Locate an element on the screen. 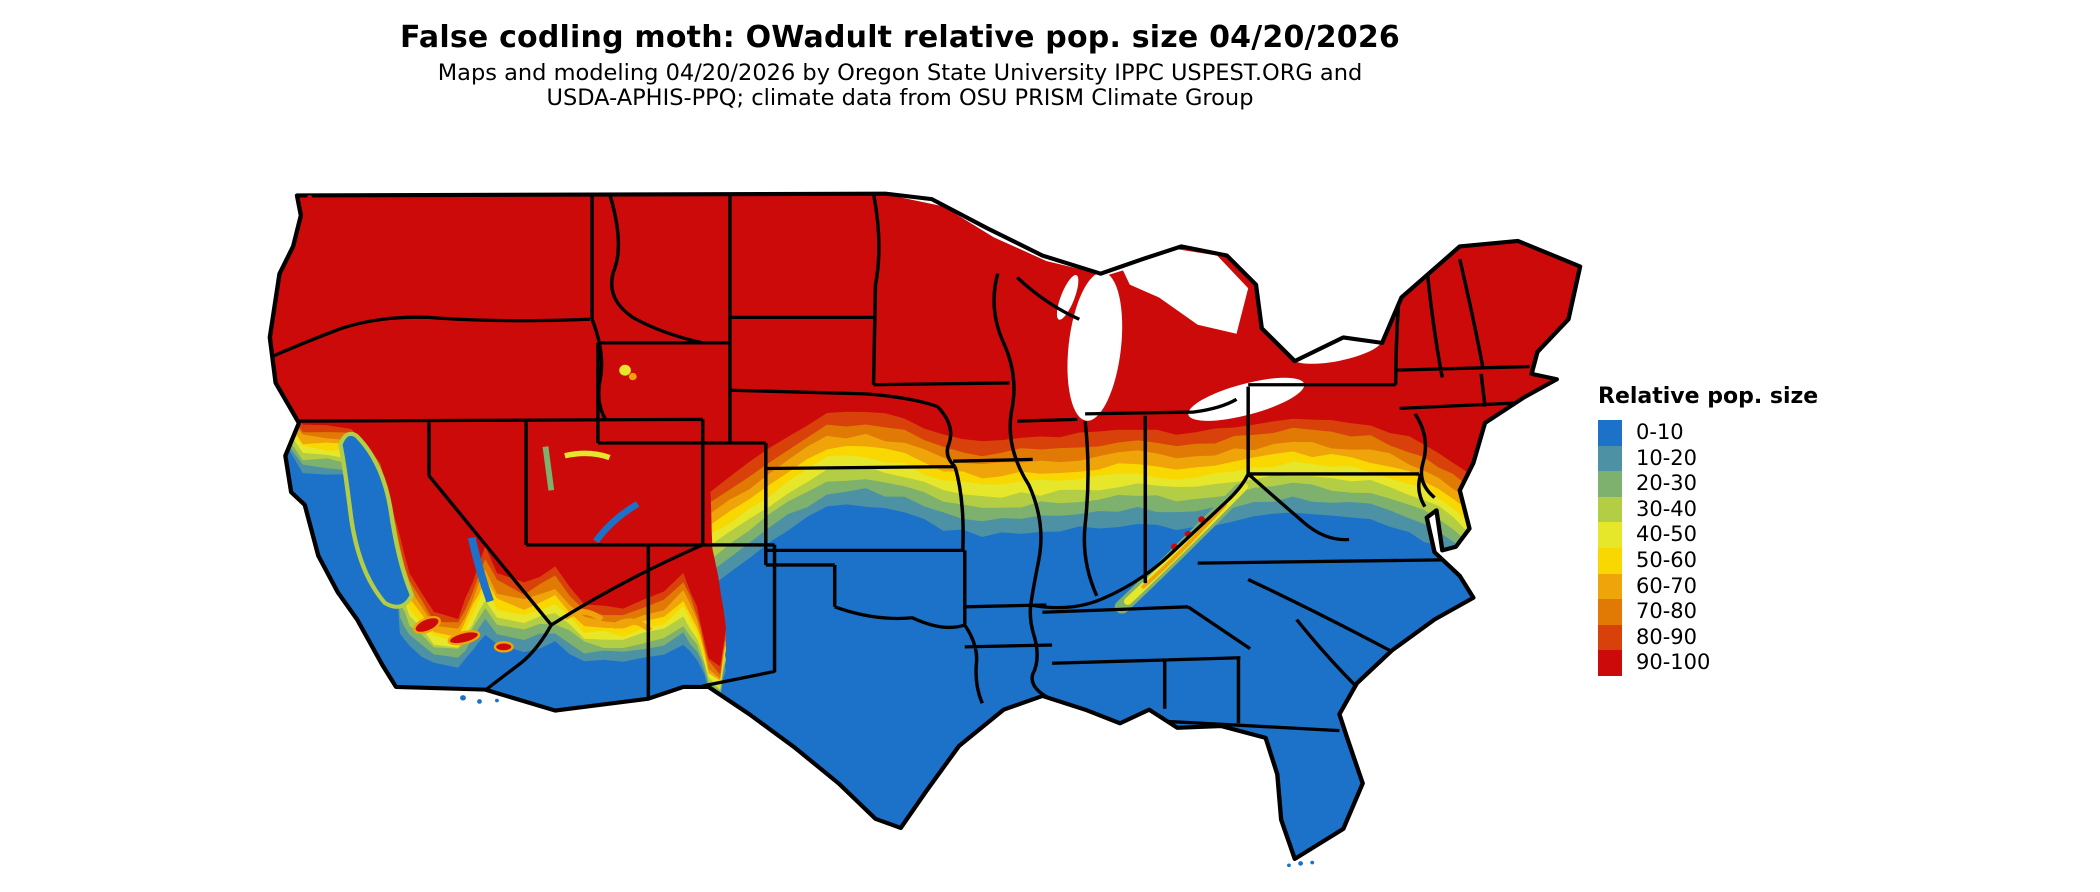  legend-item: 50-60 is located at coordinates (1708, 560).